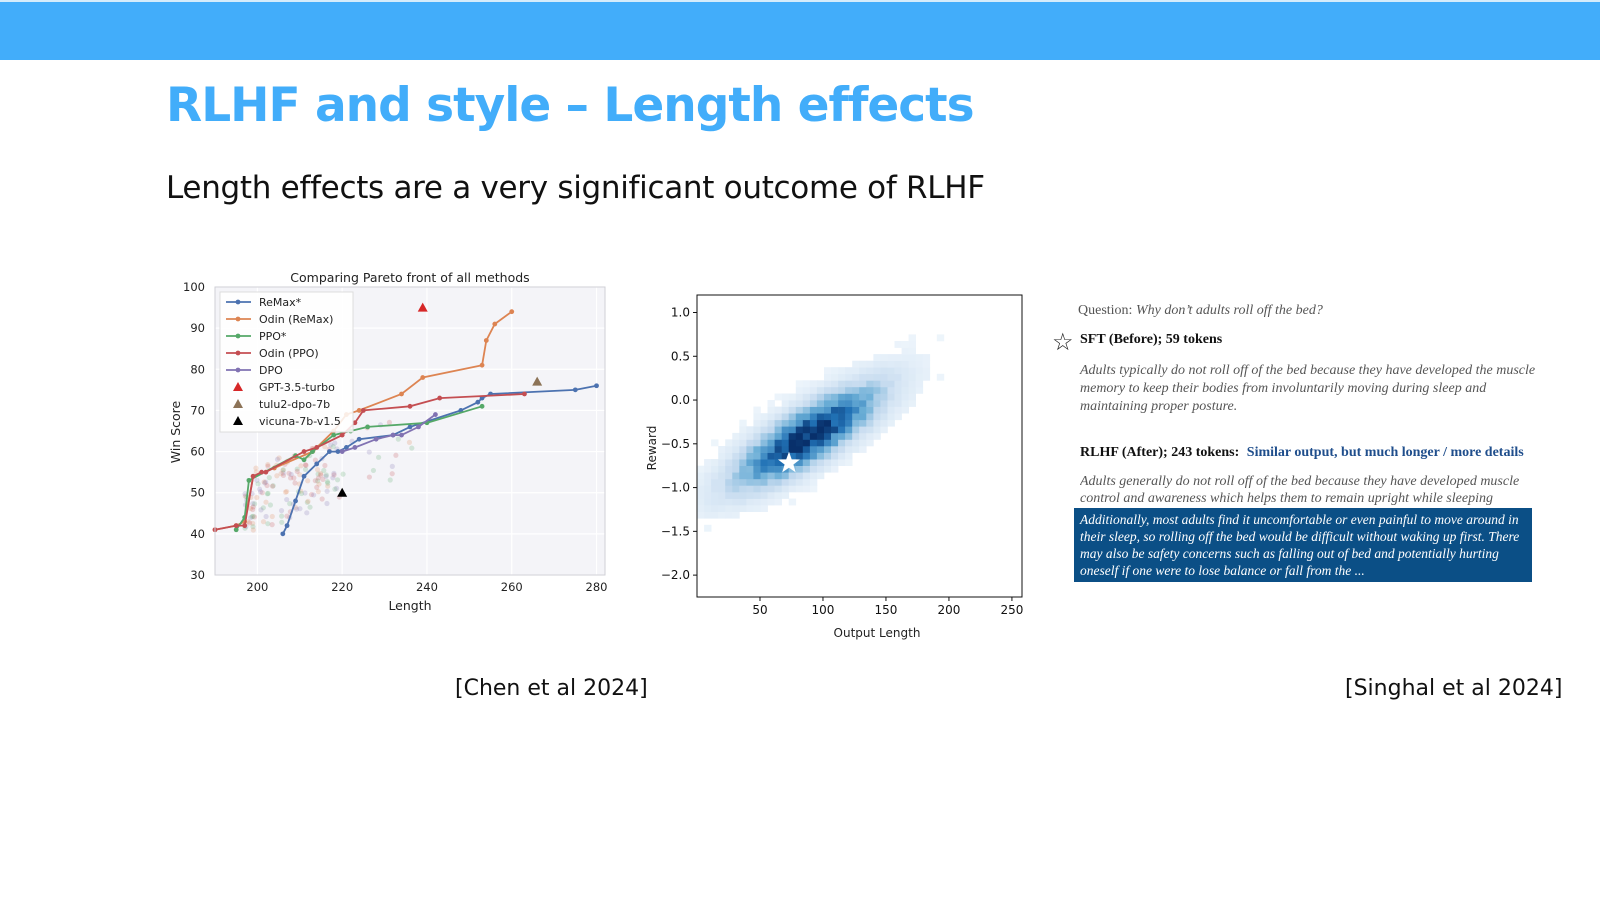 The image size is (1600, 900). What do you see at coordinates (675, 444) in the screenshot?
I see `y-tick-label: −0.5` at bounding box center [675, 444].